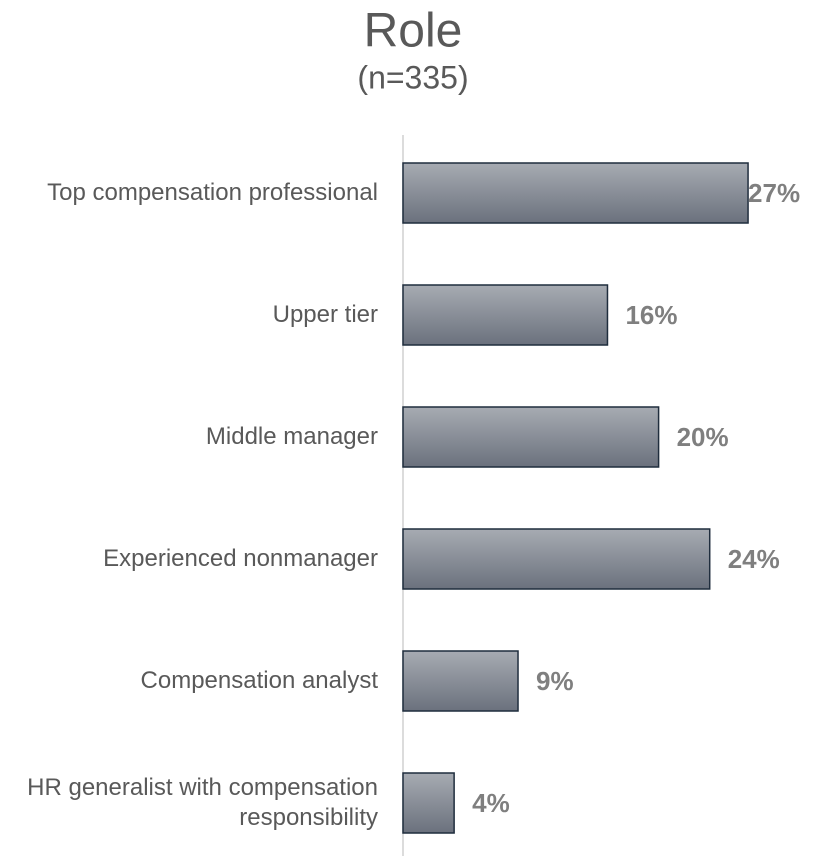 Image resolution: width=827 pixels, height=859 pixels. I want to click on category-label: Experienced nonmanager, so click(240, 558).